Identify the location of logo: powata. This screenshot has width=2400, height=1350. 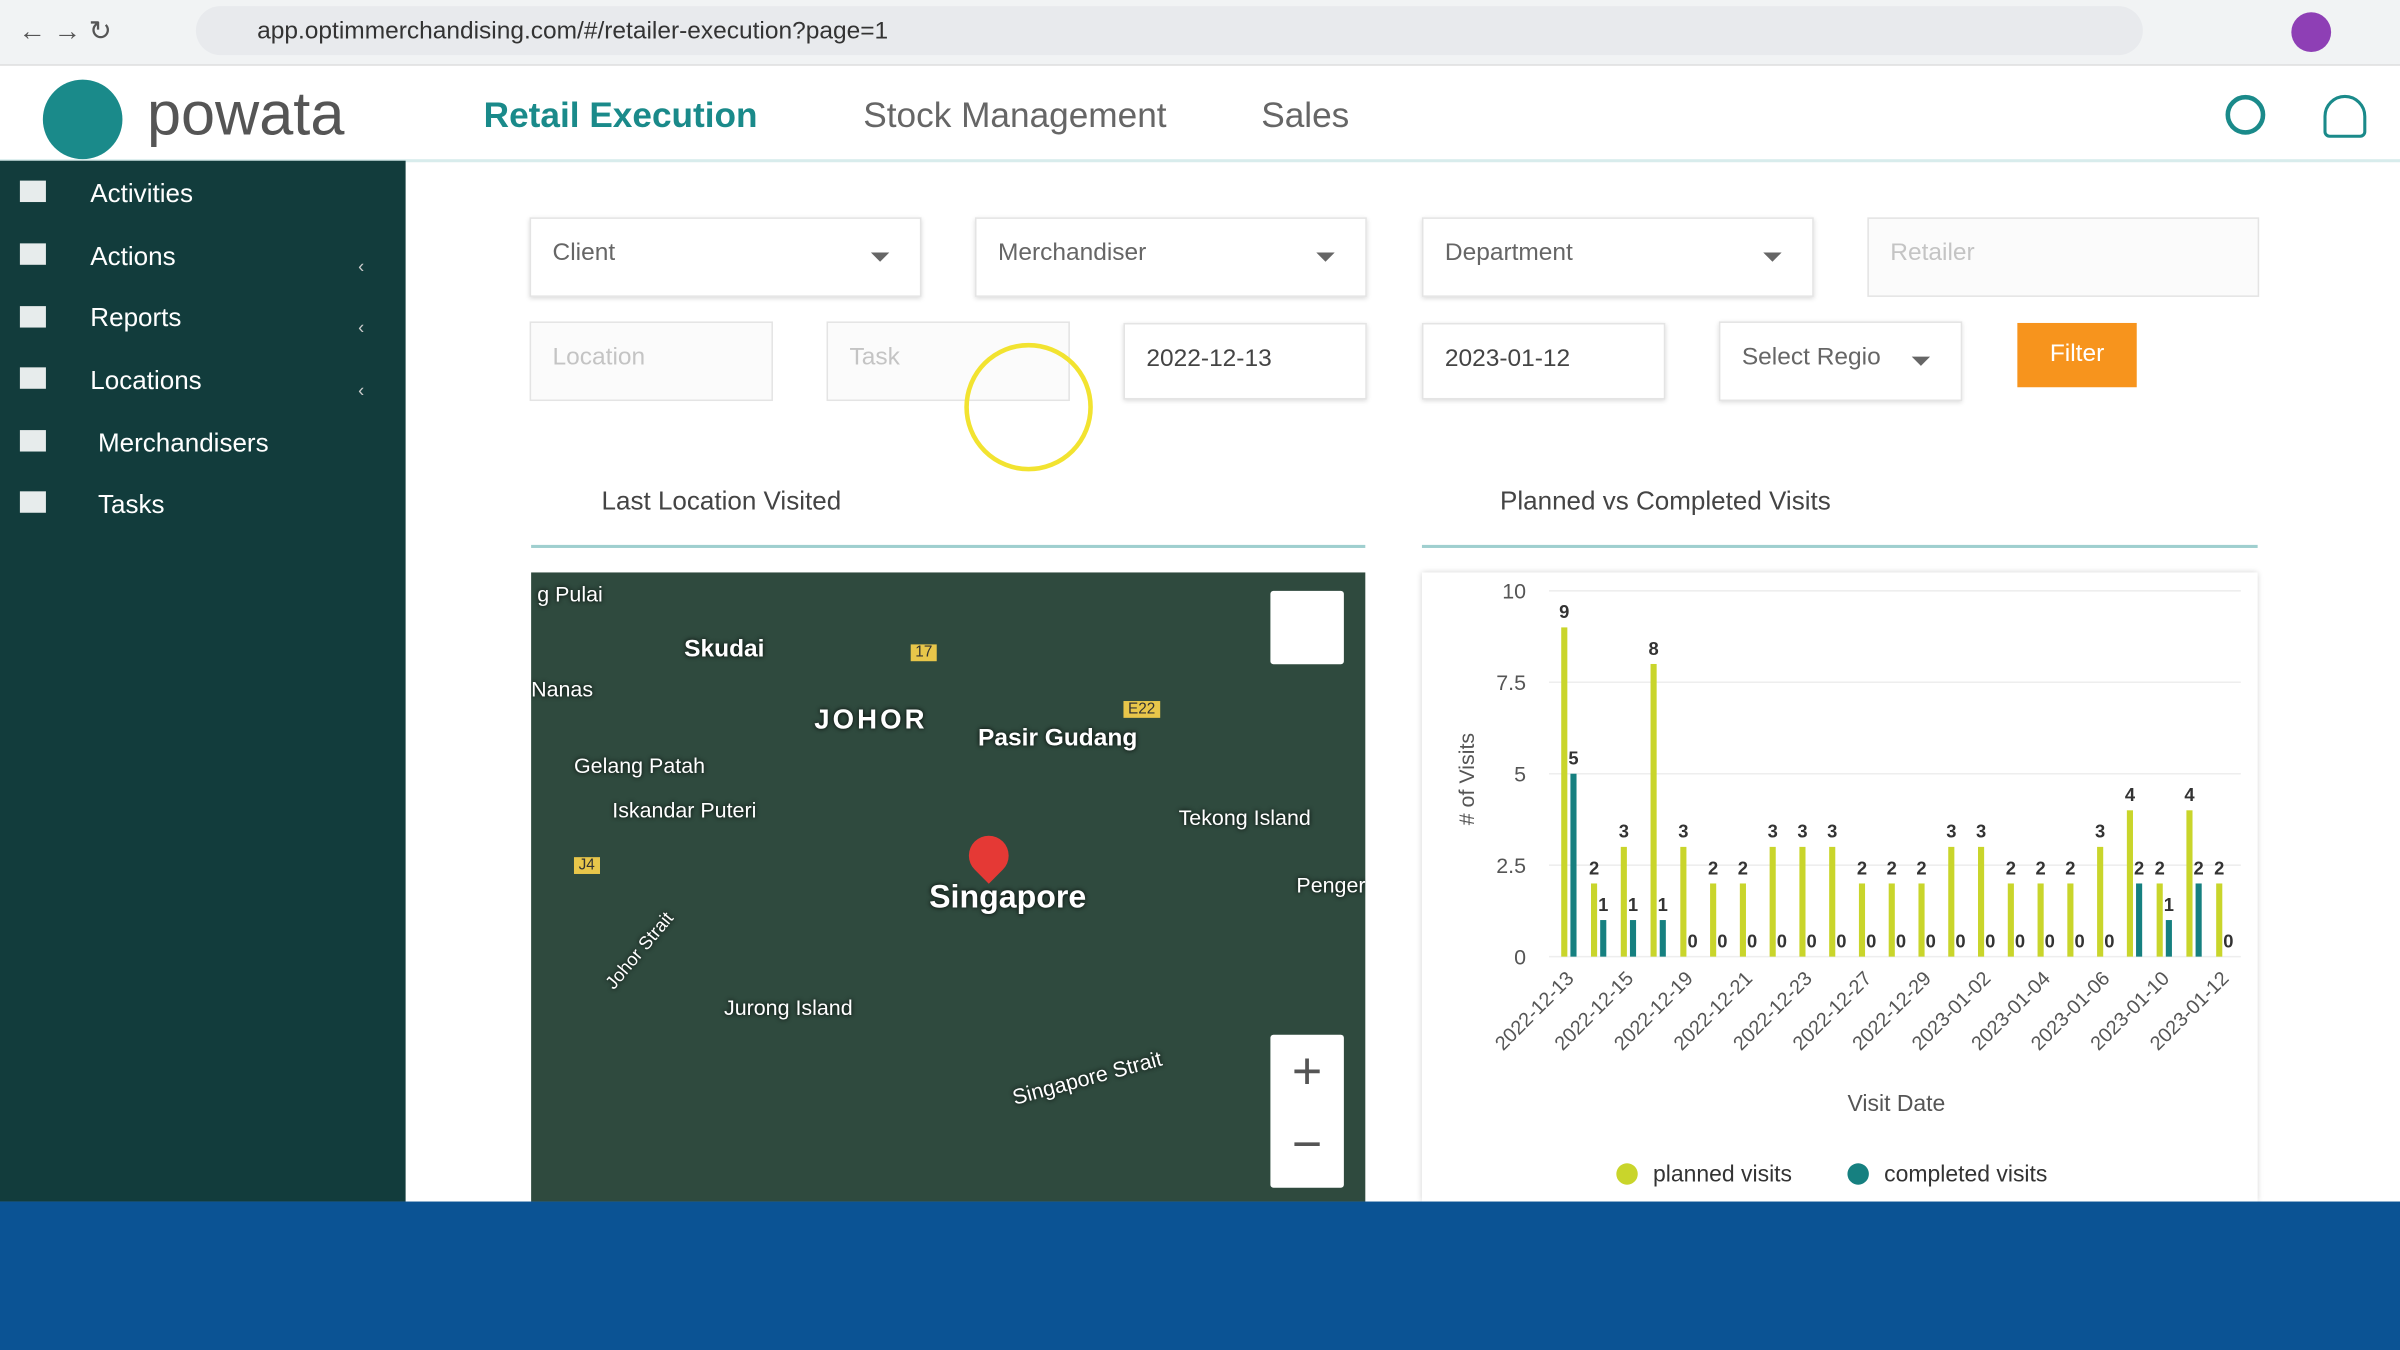
(245, 115).